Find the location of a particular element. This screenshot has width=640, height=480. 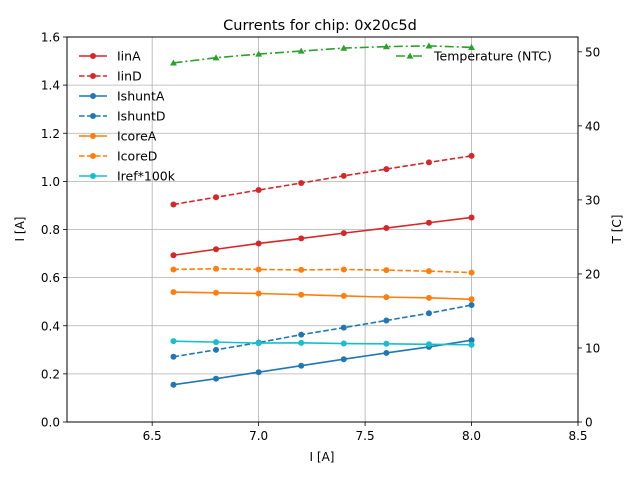

legend-right: Temperature (NTC) is located at coordinates (474, 56).